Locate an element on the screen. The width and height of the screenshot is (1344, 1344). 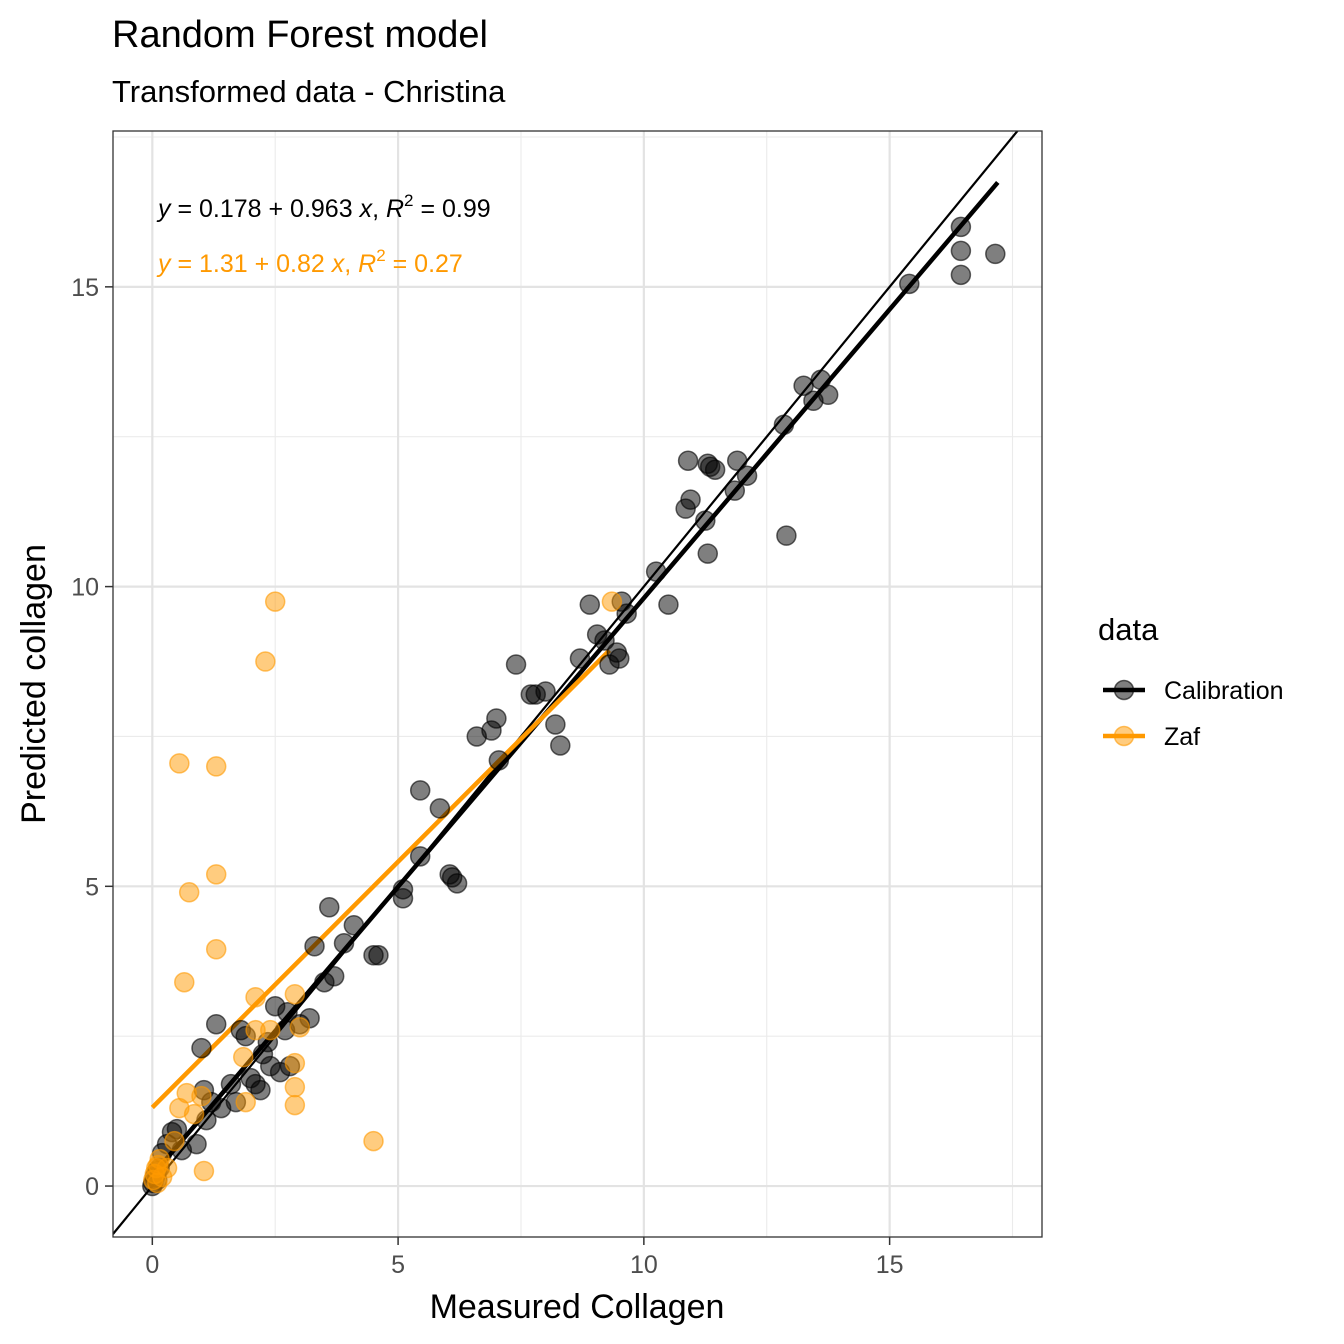
legend-label-zaf: Zaf is located at coordinates (1182, 737).